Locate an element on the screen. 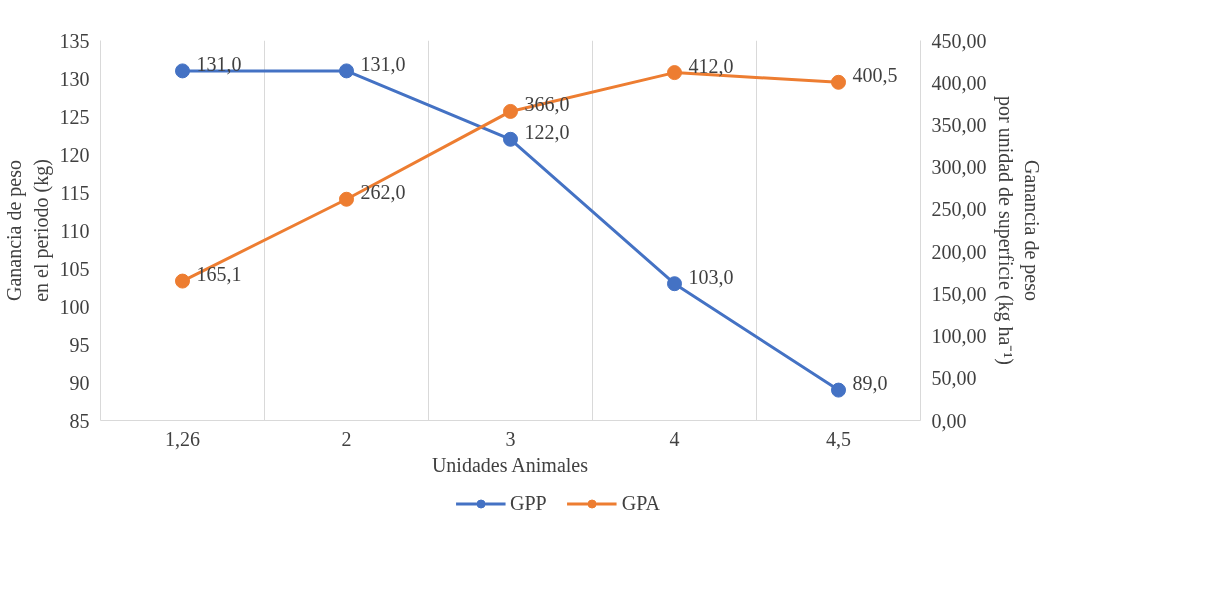  y-tick-label: 135 is located at coordinates (74, 40).